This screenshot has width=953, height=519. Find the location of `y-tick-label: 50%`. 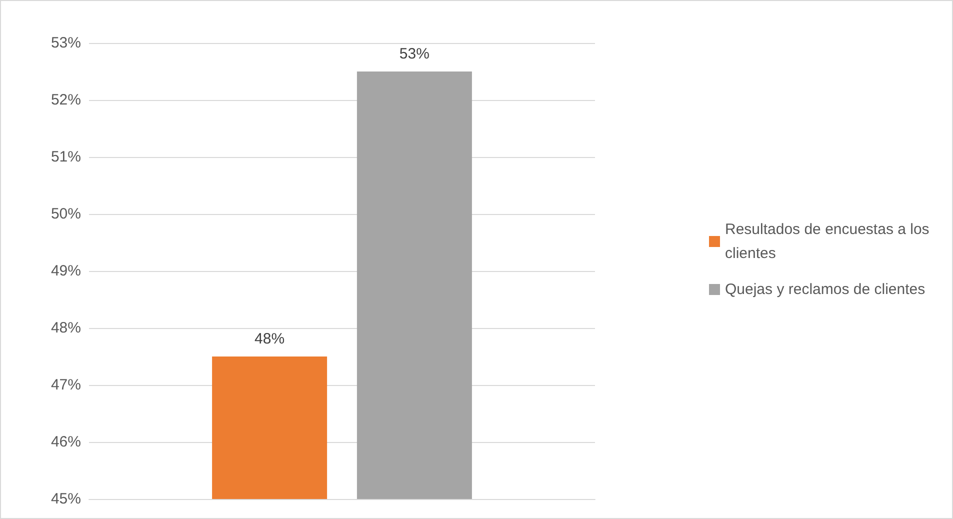

y-tick-label: 50% is located at coordinates (65, 214).